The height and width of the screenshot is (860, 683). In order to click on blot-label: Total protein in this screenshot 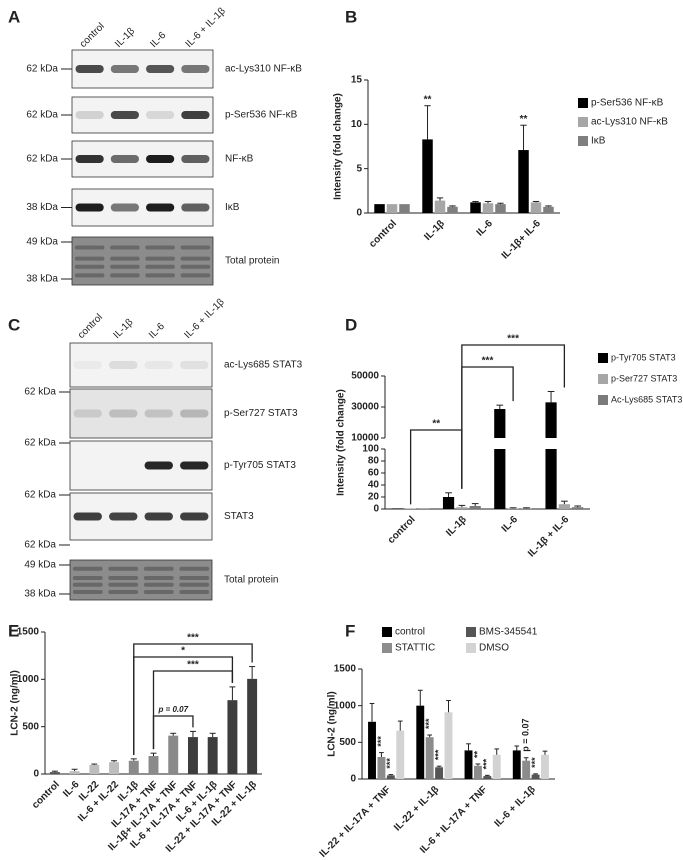, I will do `click(252, 261)`.